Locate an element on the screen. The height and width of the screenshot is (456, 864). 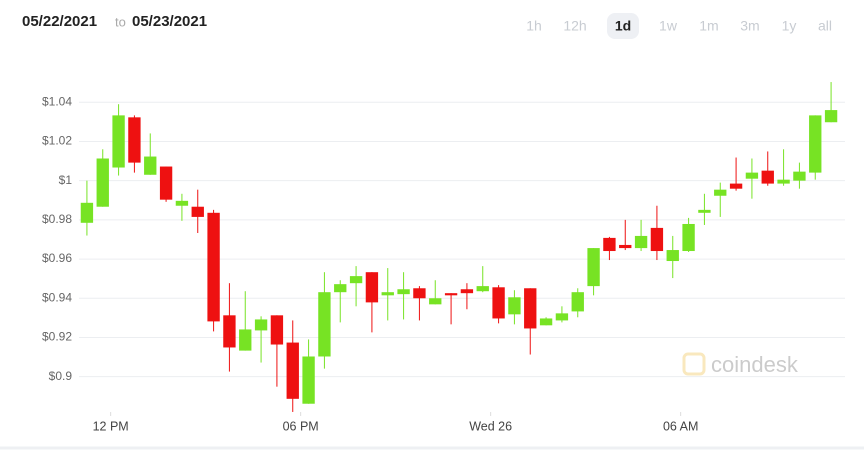
y-tick-label: $0.96 is located at coordinates (57, 258).